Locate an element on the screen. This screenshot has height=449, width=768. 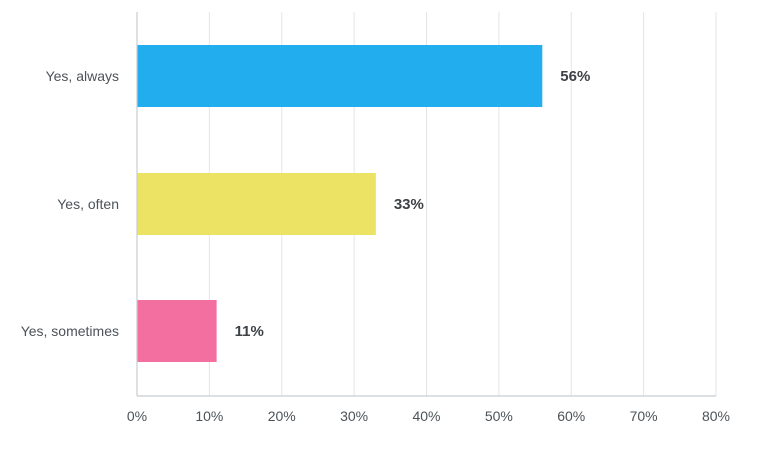
x-tick-label: 80% is located at coordinates (716, 416).